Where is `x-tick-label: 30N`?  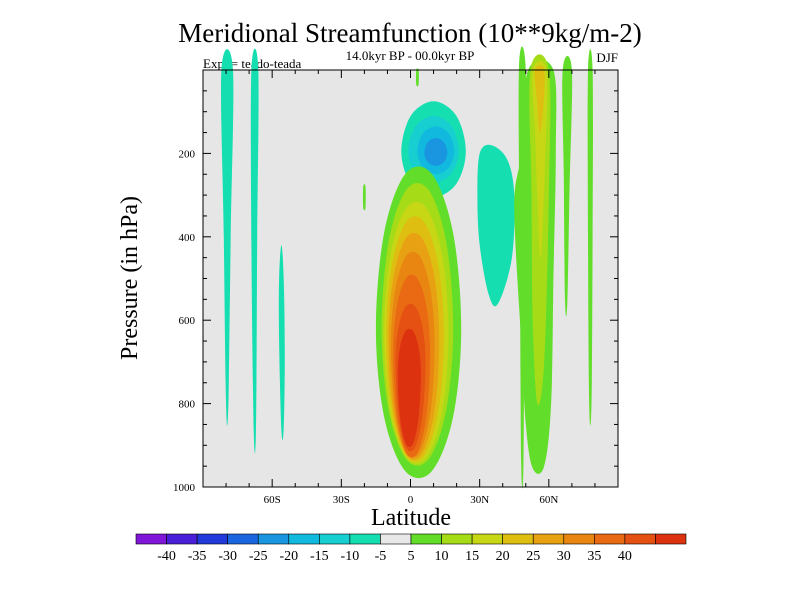 x-tick-label: 30N is located at coordinates (479, 500).